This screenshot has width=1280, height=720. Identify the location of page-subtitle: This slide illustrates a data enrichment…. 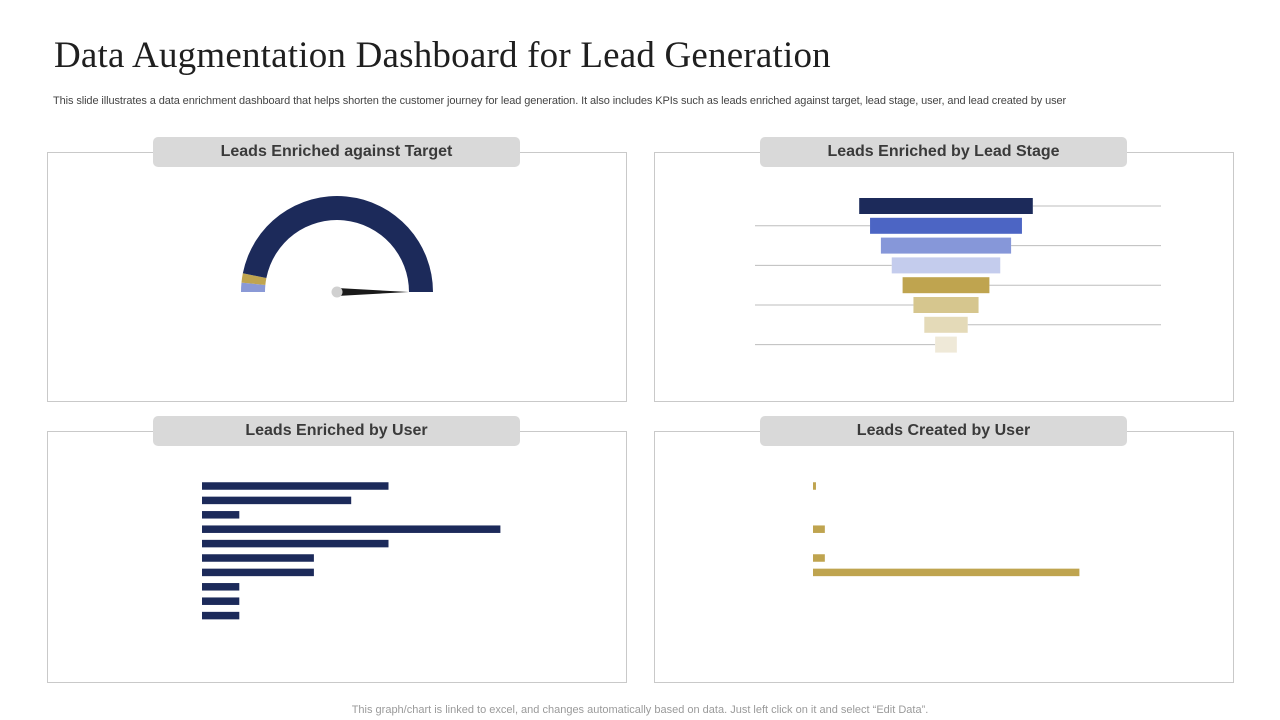
(560, 101).